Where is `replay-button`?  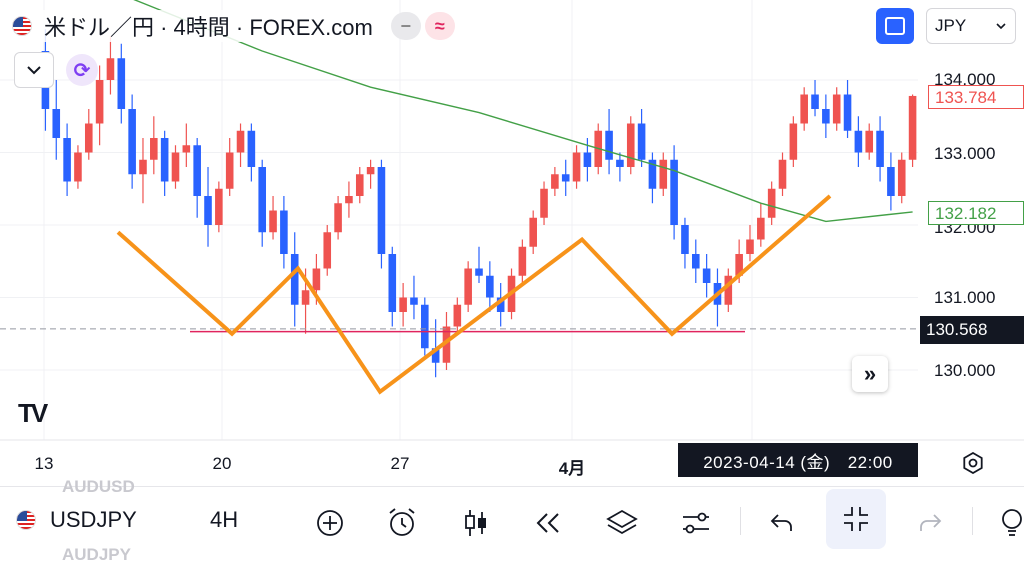
replay-button is located at coordinates (548, 523).